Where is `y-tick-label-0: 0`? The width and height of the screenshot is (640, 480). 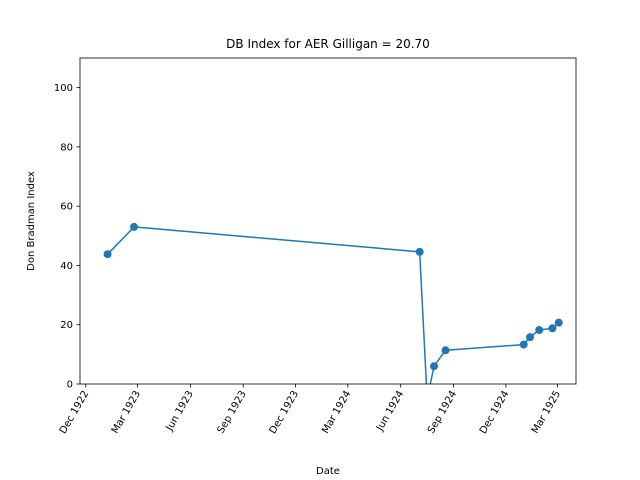 y-tick-label-0: 0 is located at coordinates (70, 385).